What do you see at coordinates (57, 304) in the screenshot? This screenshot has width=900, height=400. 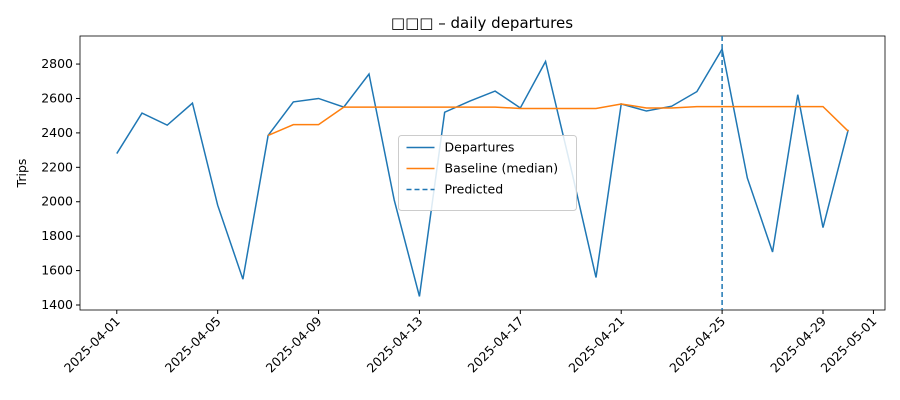 I see `y-tick-label: 1400` at bounding box center [57, 304].